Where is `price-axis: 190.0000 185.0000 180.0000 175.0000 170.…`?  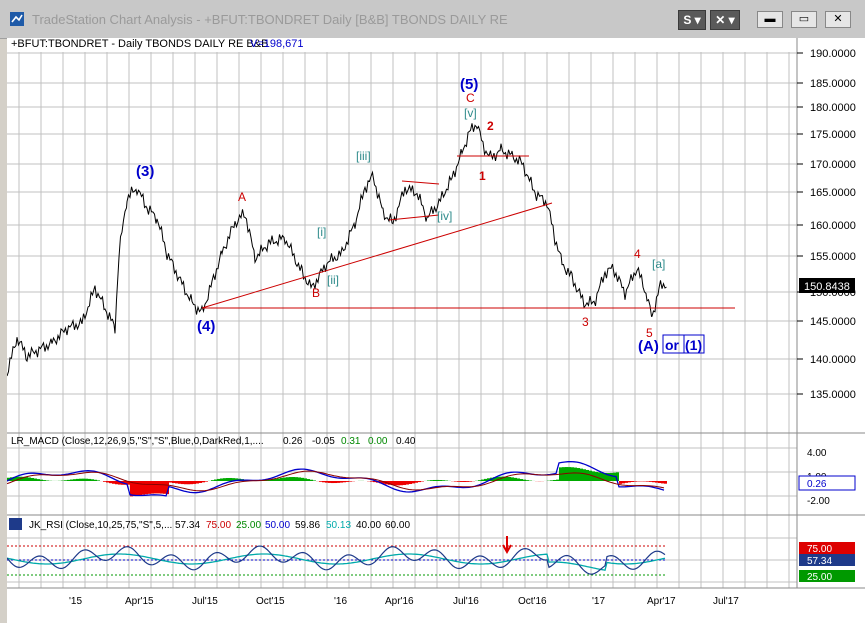
price-axis: 190.0000 185.0000 180.0000 175.0000 170.… is located at coordinates (833, 224).